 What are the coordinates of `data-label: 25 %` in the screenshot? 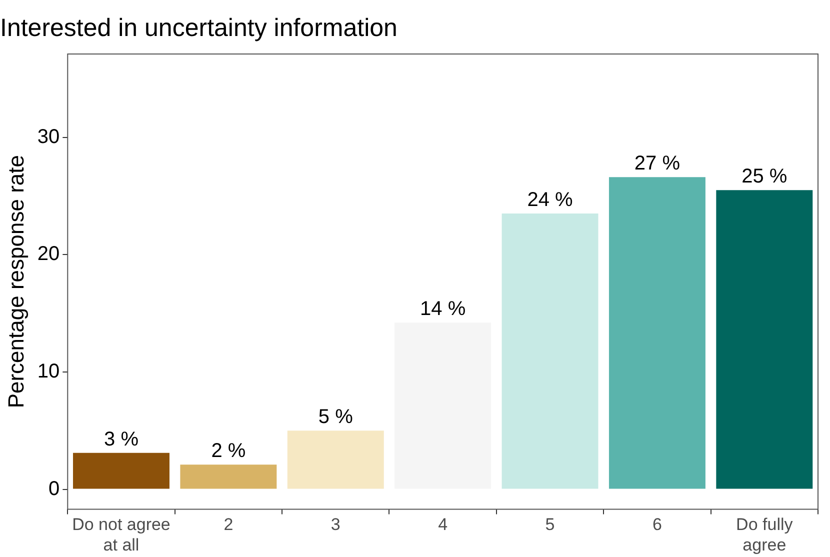 It's located at (765, 177).